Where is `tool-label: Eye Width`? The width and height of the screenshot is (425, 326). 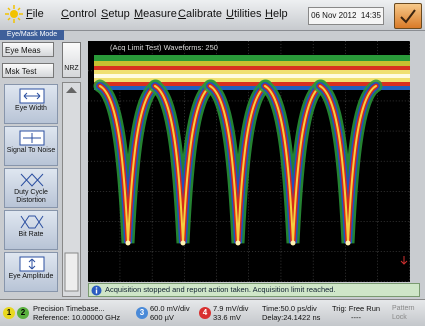
tool-label: Eye Width is located at coordinates (31, 108).